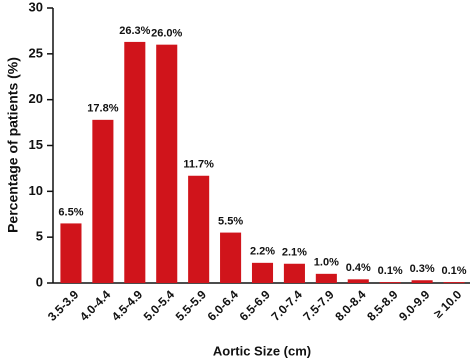  Describe the element at coordinates (382, 305) in the screenshot. I see `x-tick-label: 8.5-8.9` at that location.